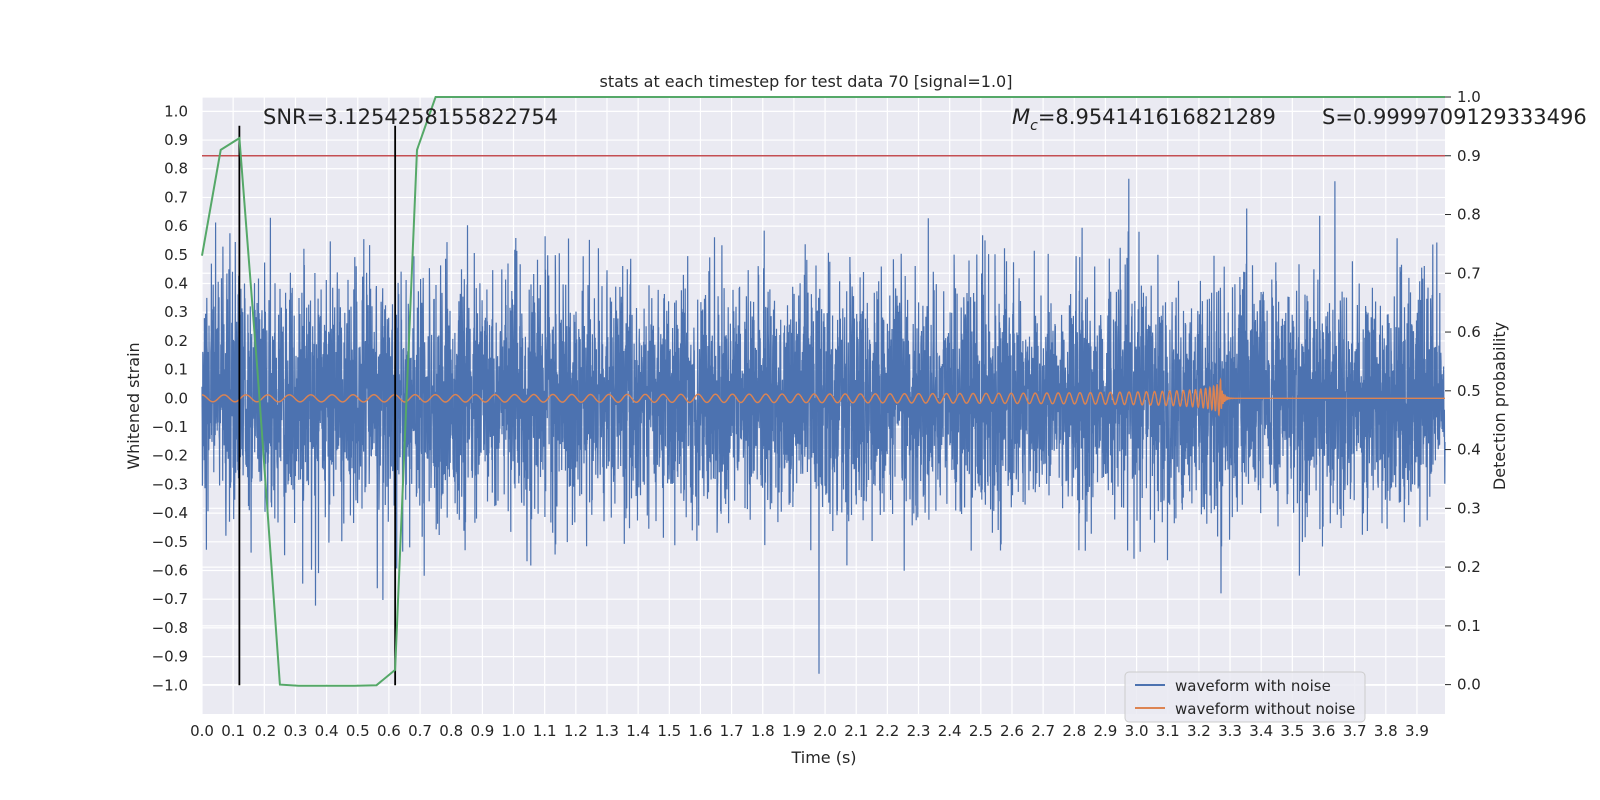 The image size is (1600, 800). What do you see at coordinates (1417, 731) in the screenshot?
I see `x-tick-label: 3.9` at bounding box center [1417, 731].